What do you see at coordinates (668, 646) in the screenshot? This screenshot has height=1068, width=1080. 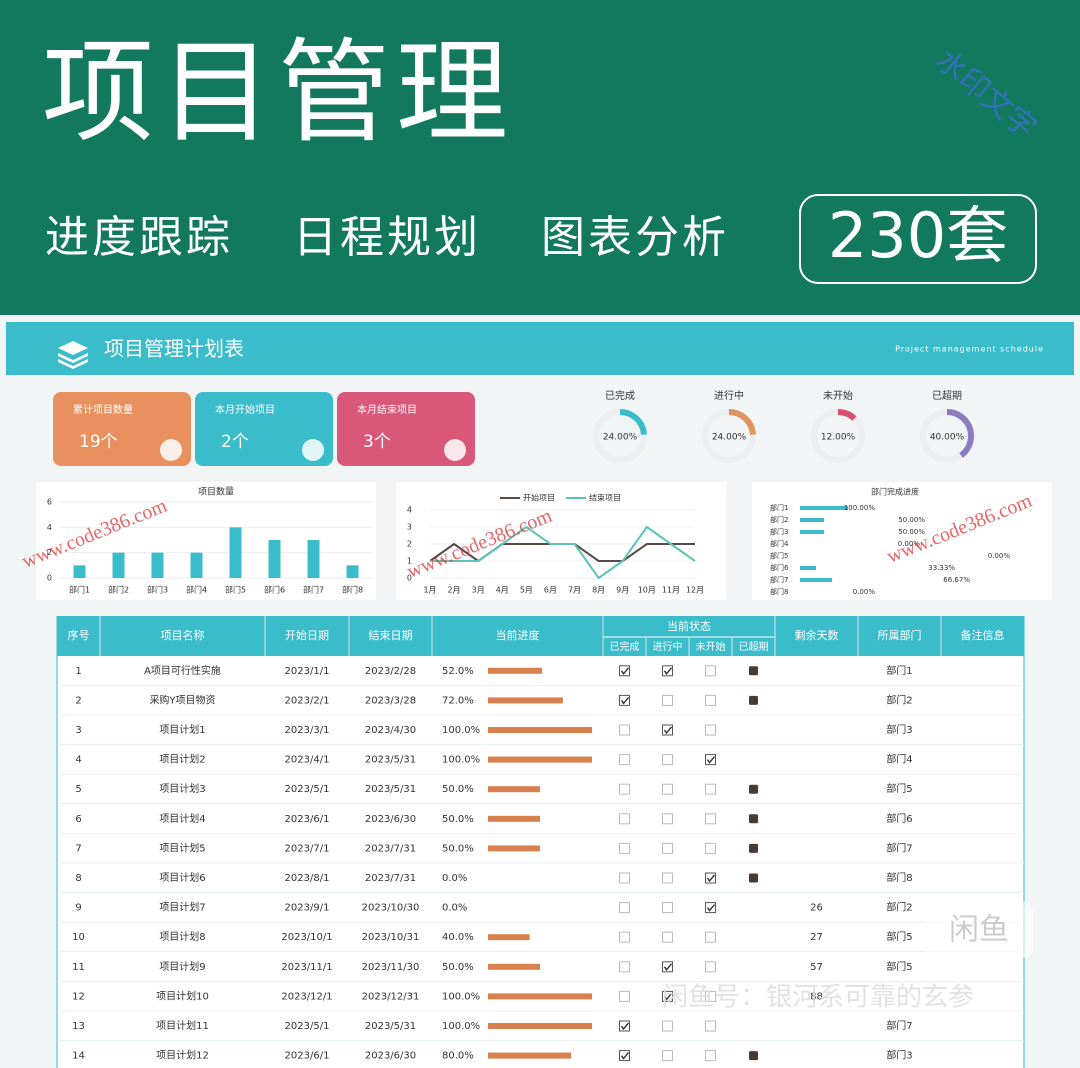 I see `column-subheader: 进行中` at bounding box center [668, 646].